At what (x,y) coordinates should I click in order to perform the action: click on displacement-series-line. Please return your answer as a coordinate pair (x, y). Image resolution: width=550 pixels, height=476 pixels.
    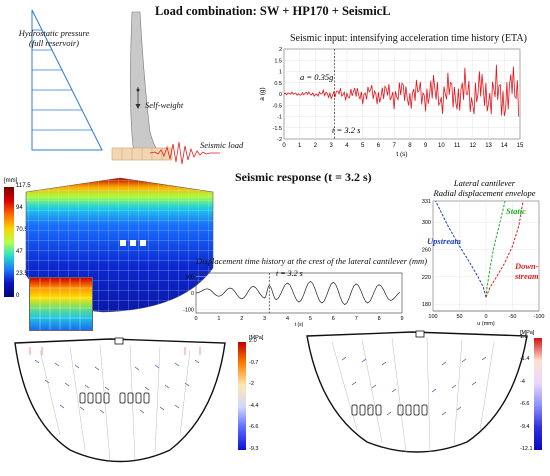
    Looking at the image, I should click on (297, 293).